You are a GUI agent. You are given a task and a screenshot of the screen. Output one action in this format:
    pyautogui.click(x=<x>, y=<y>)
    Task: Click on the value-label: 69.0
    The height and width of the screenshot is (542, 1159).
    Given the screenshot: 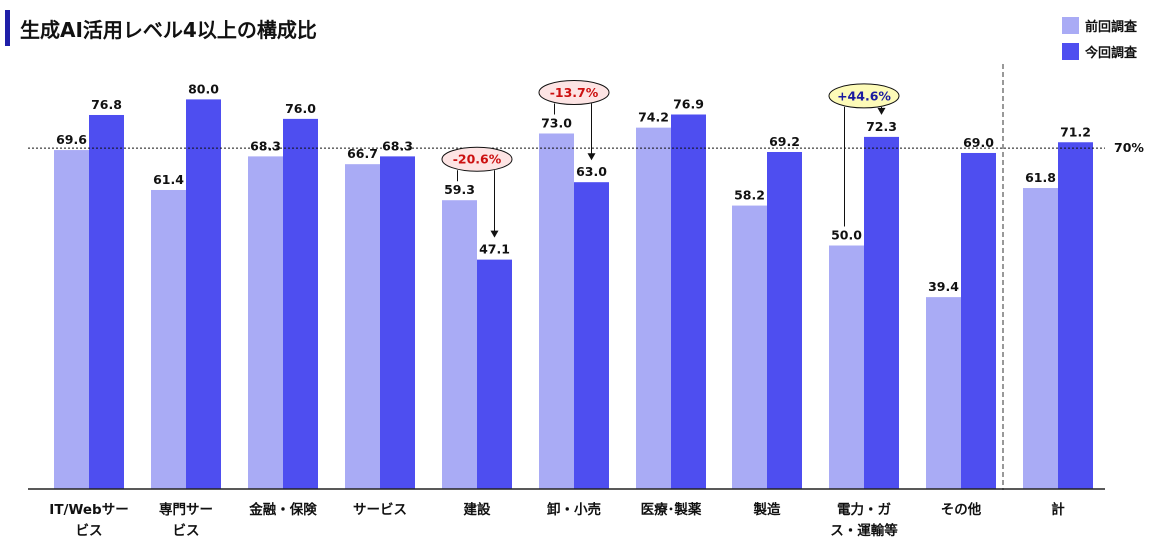 What is the action you would take?
    pyautogui.click(x=978, y=142)
    